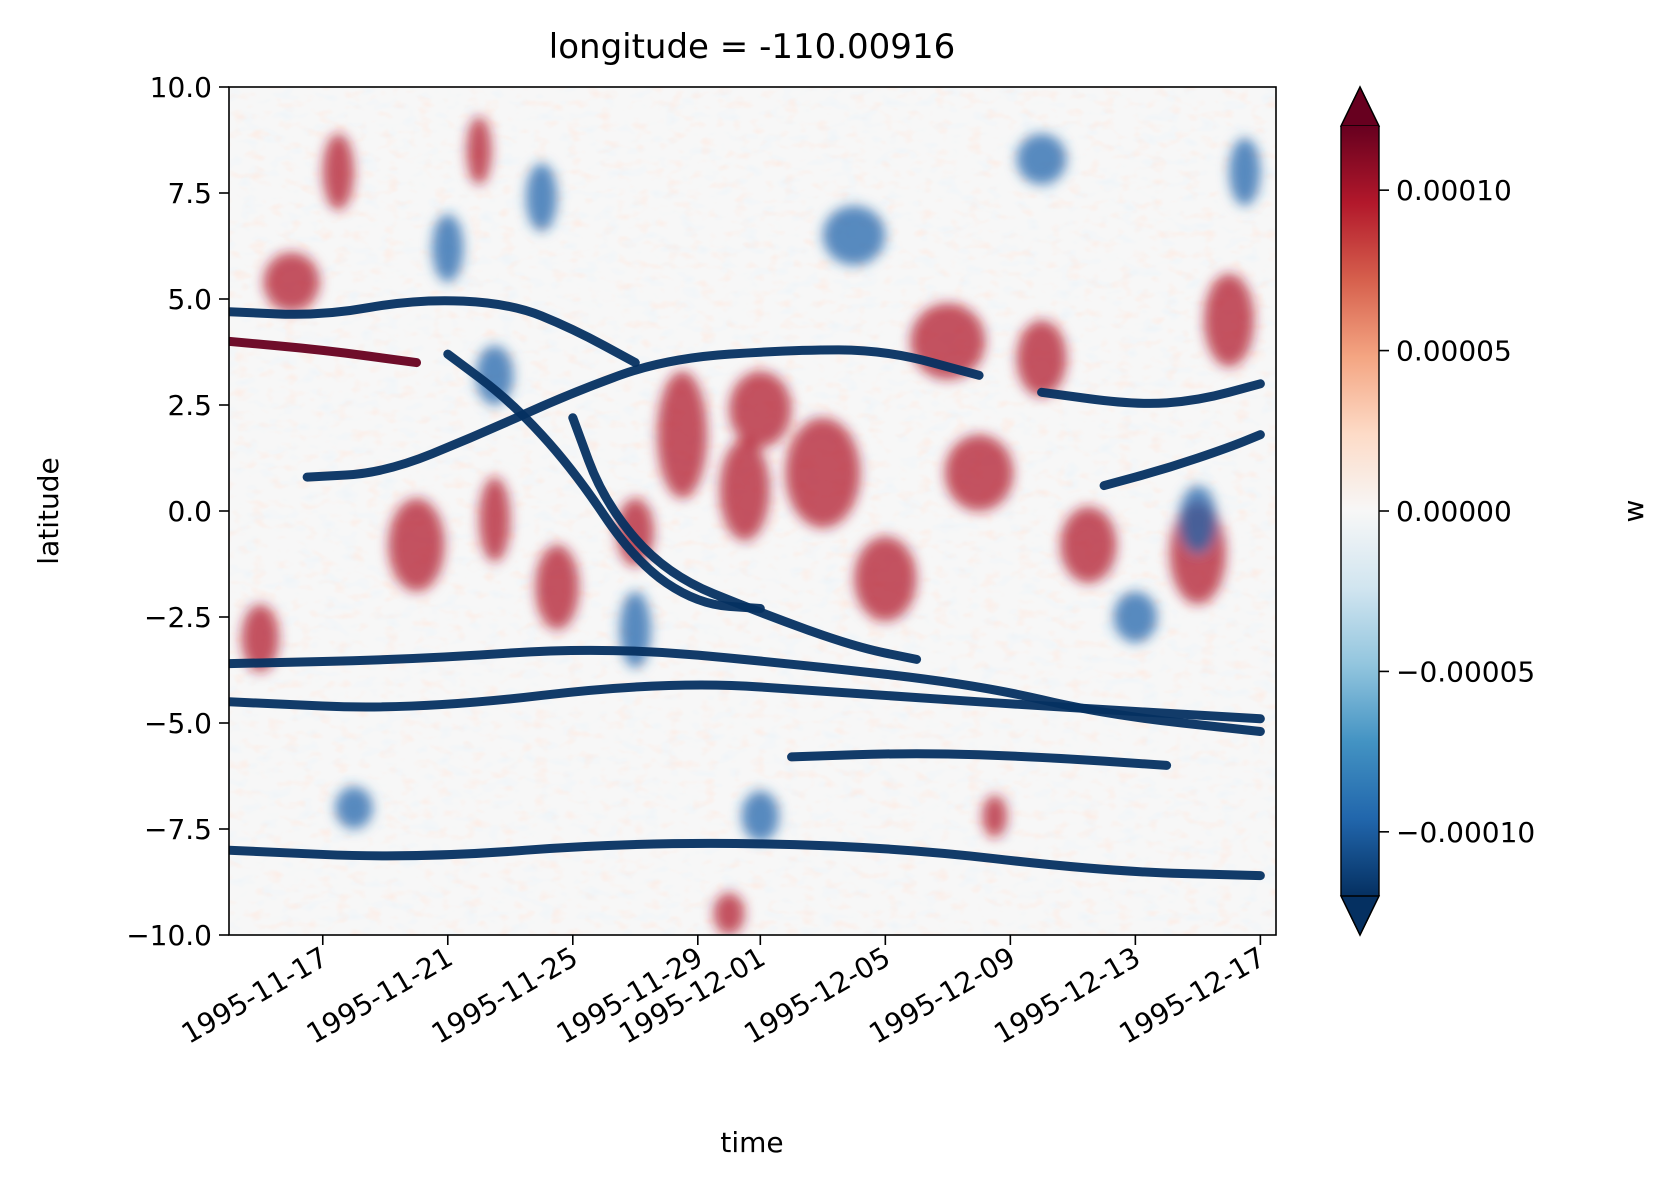  What do you see at coordinates (189, 193) in the screenshot?
I see `y-tick-label: 7.5` at bounding box center [189, 193].